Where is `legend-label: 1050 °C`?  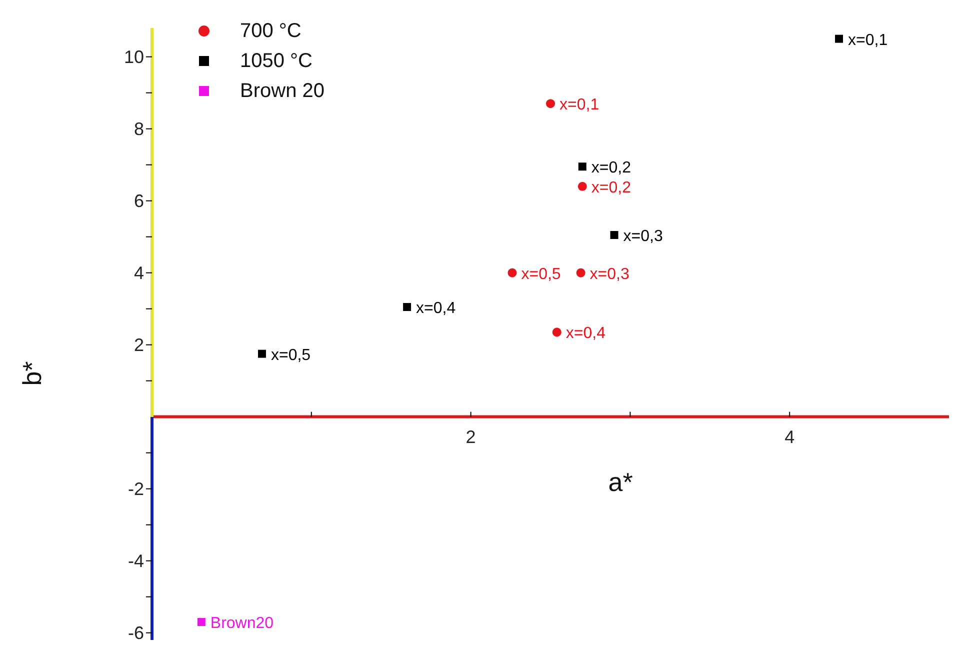
legend-label: 1050 °C is located at coordinates (276, 61).